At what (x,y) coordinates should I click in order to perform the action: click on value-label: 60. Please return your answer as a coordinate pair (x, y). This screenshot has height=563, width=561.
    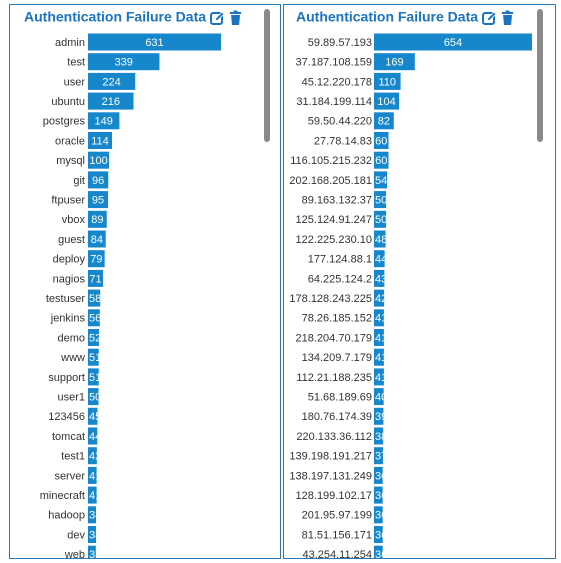
    Looking at the image, I should click on (381, 161).